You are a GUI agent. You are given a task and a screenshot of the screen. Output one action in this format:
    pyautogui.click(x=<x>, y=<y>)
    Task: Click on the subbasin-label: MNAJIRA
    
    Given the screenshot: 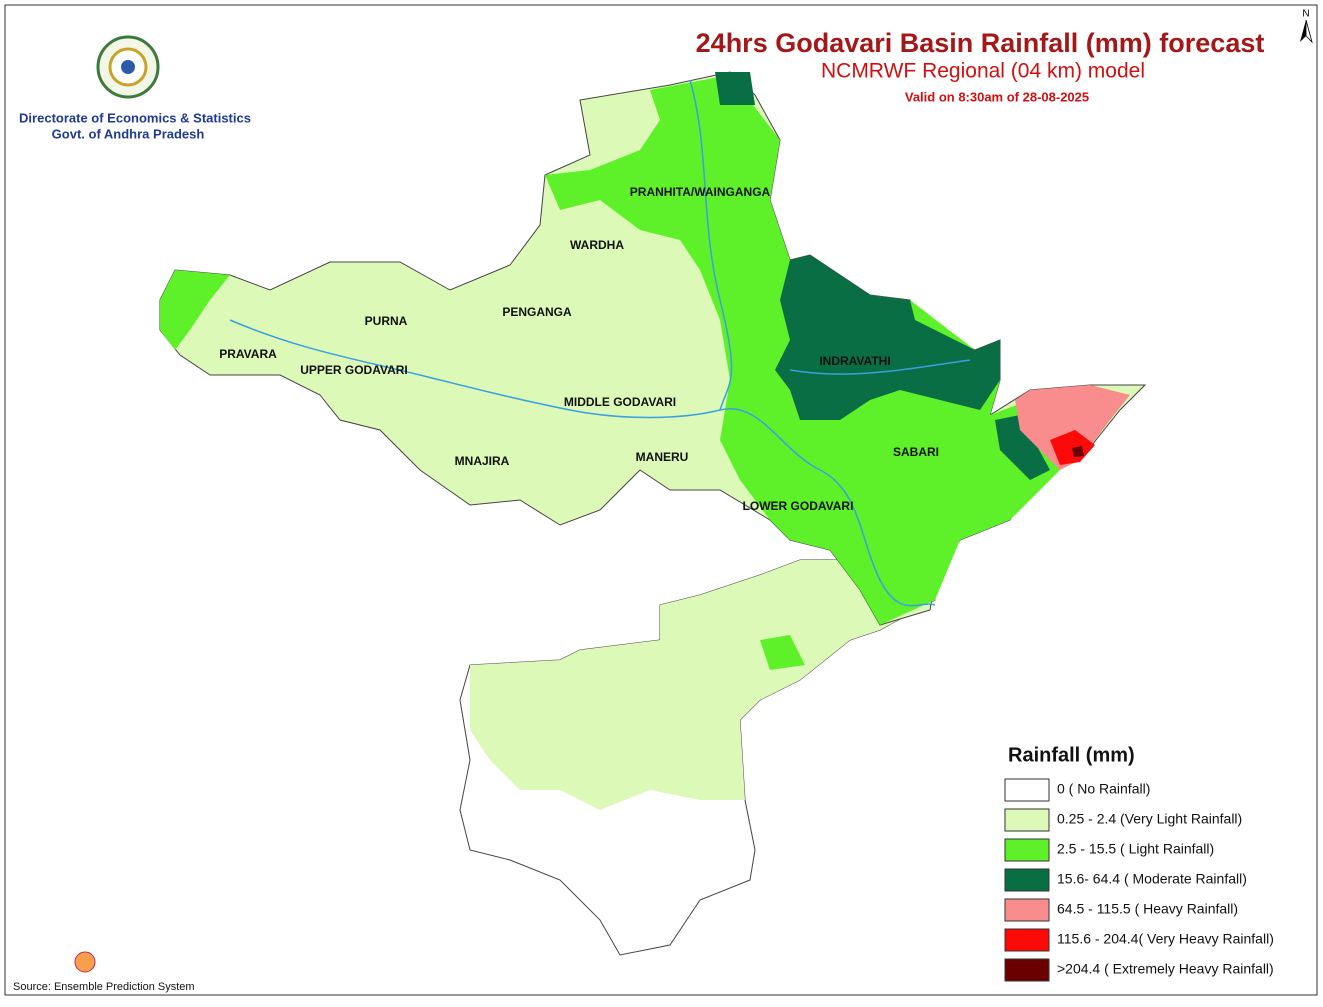 What is the action you would take?
    pyautogui.click(x=482, y=461)
    